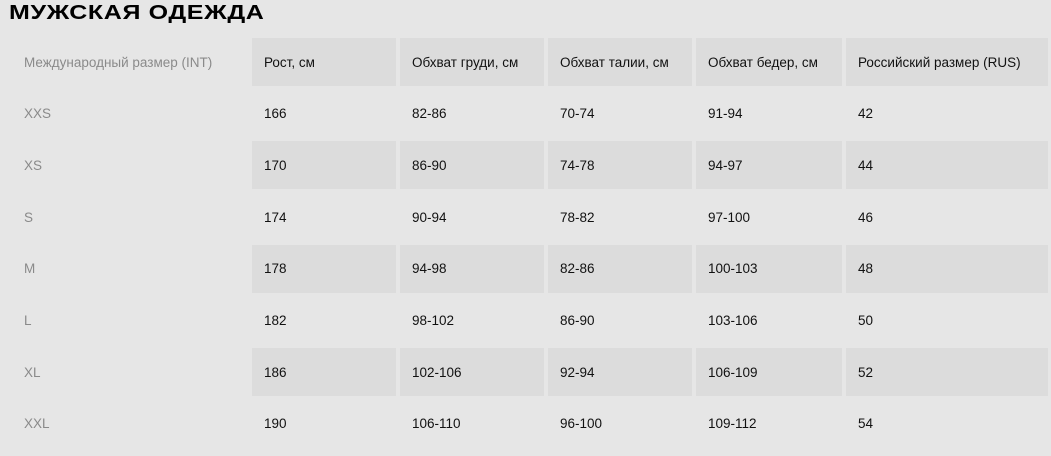 Image resolution: width=1051 pixels, height=456 pixels. What do you see at coordinates (28, 320) in the screenshot?
I see `row-label: L` at bounding box center [28, 320].